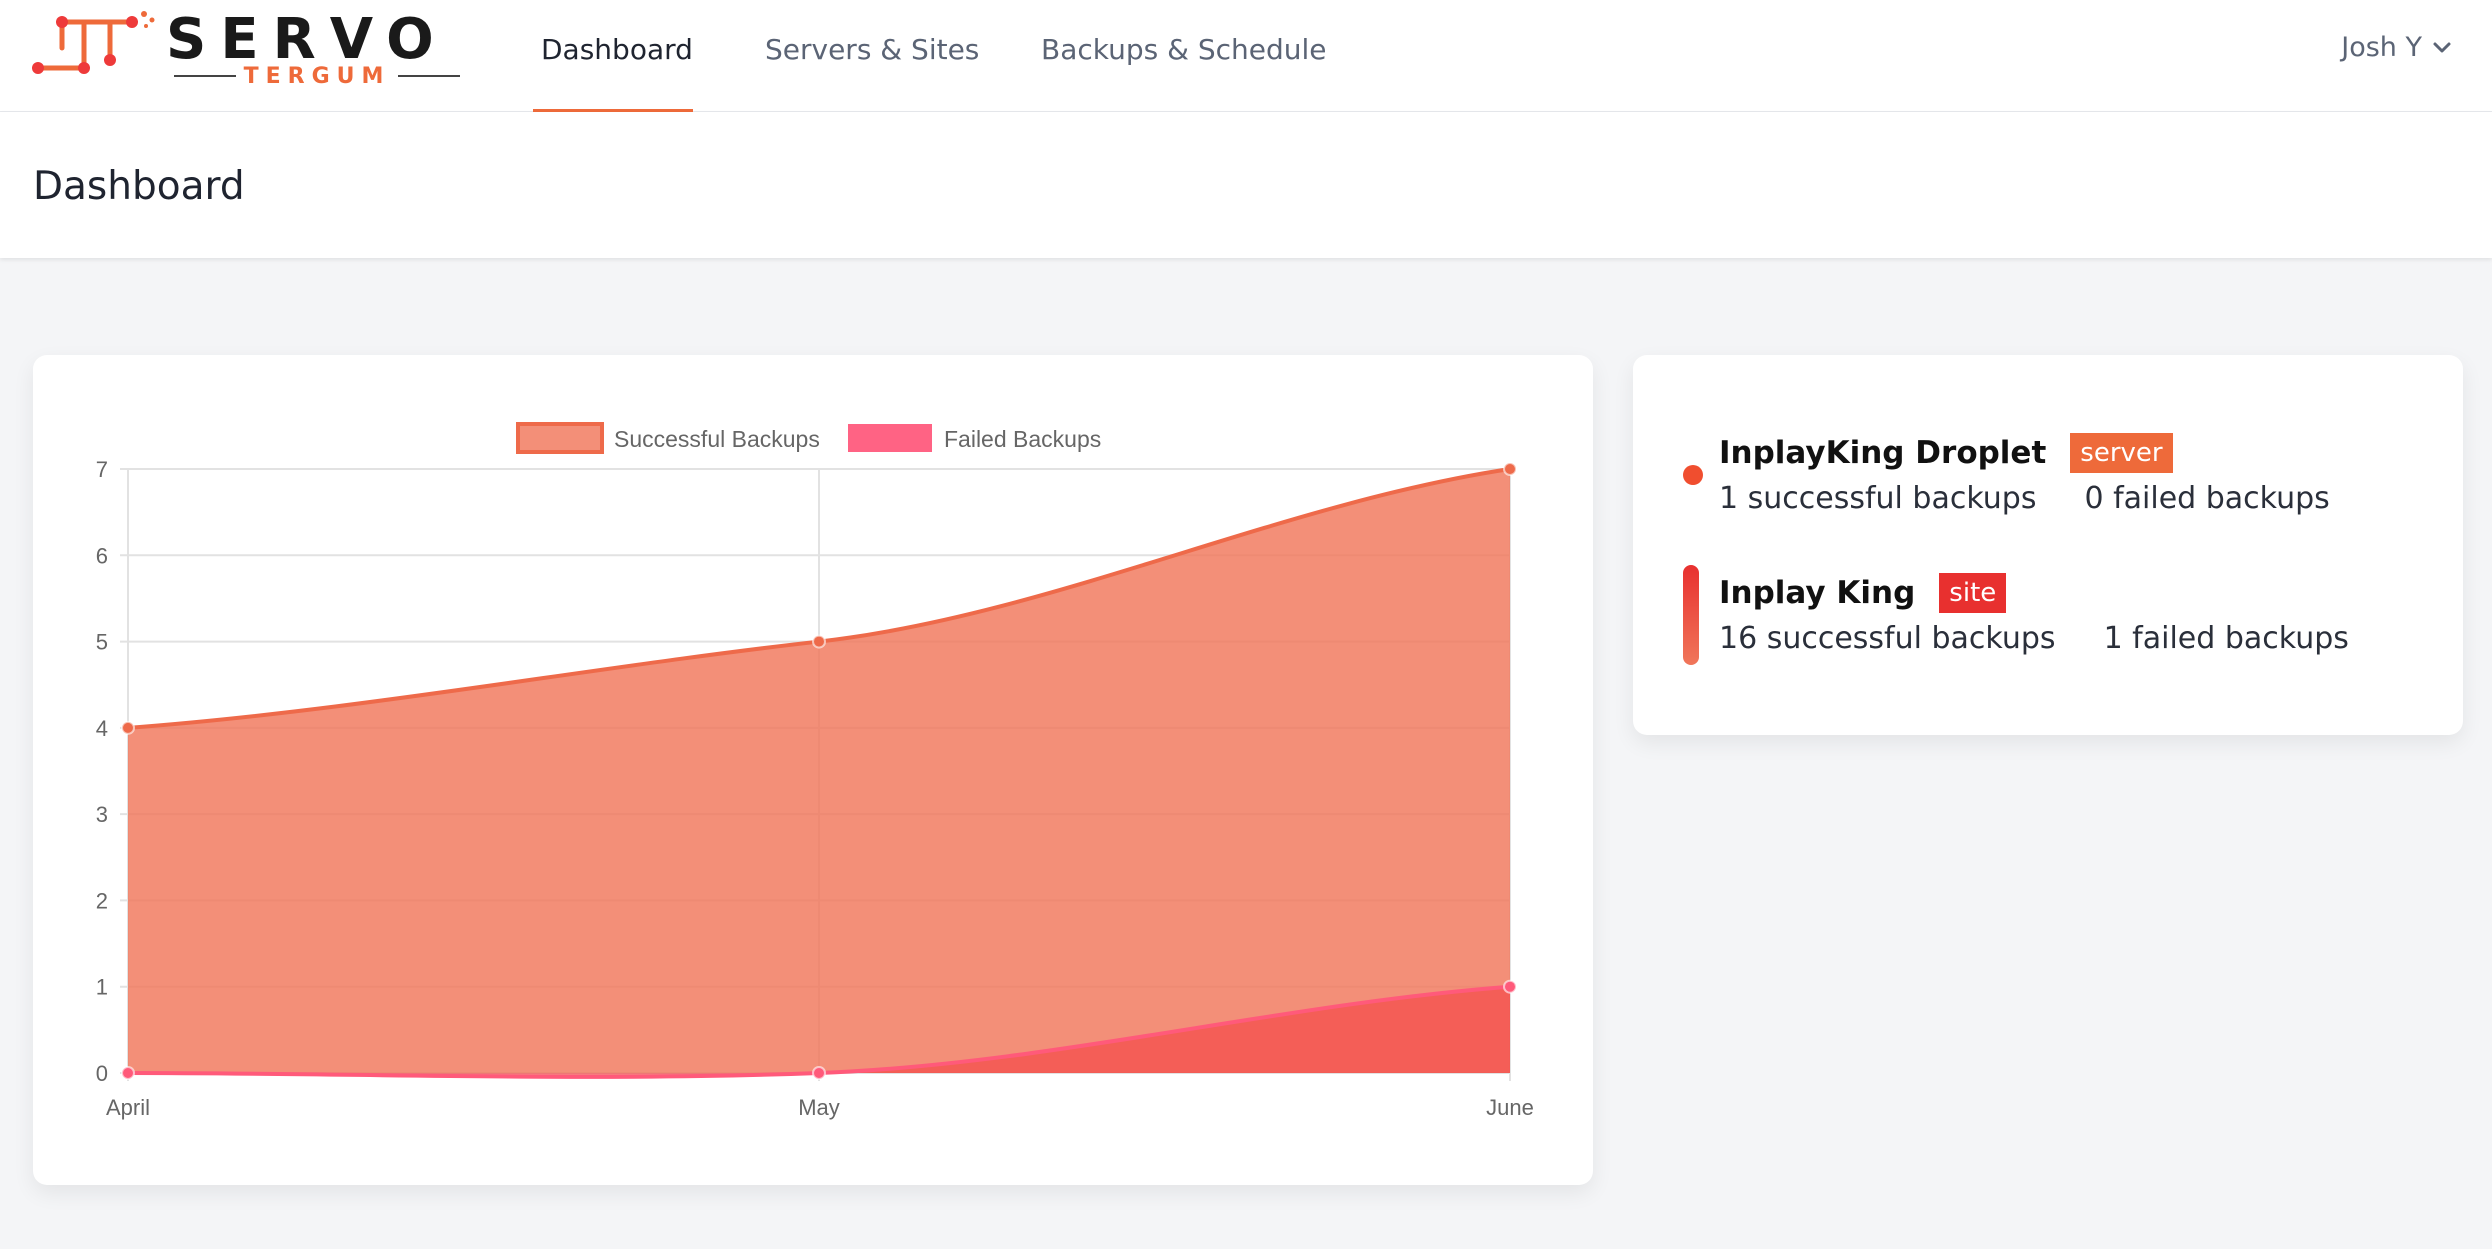 The height and width of the screenshot is (1249, 2492). What do you see at coordinates (872, 49) in the screenshot?
I see `tab-servers-sites: Servers & Sites` at bounding box center [872, 49].